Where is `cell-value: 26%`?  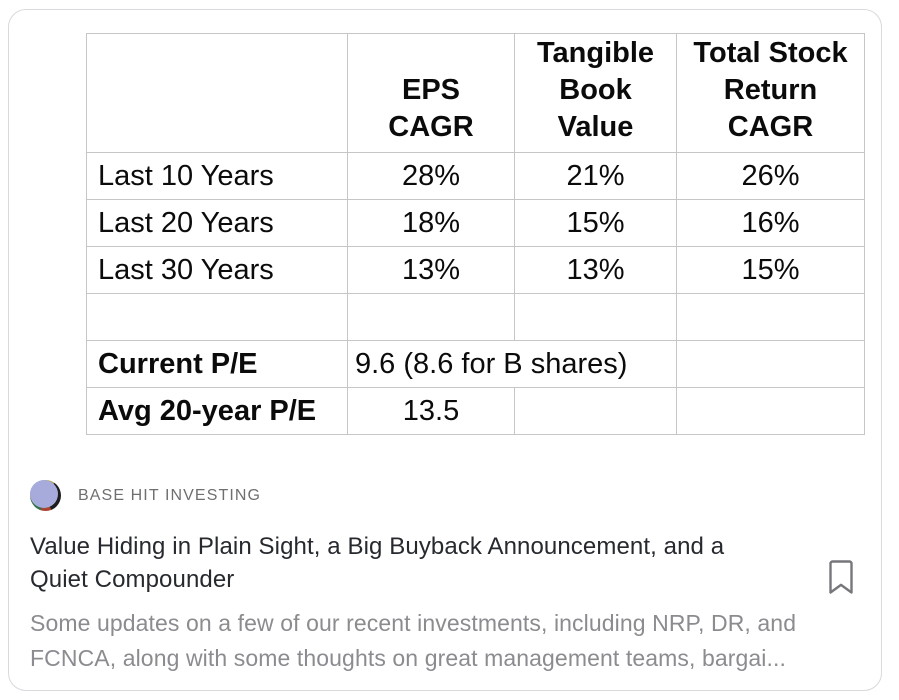 cell-value: 26% is located at coordinates (770, 176).